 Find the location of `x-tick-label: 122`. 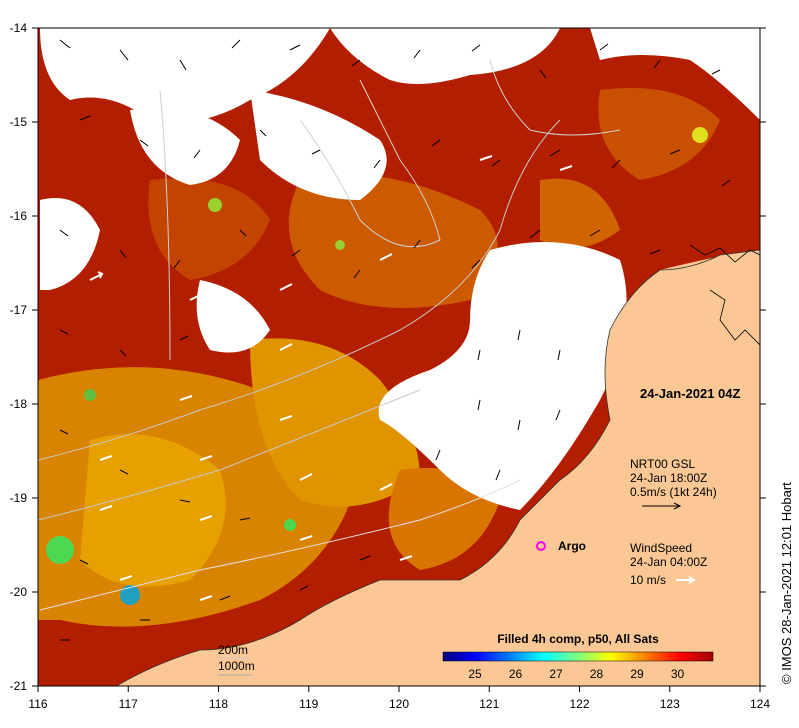

x-tick-label: 122 is located at coordinates (579, 704).